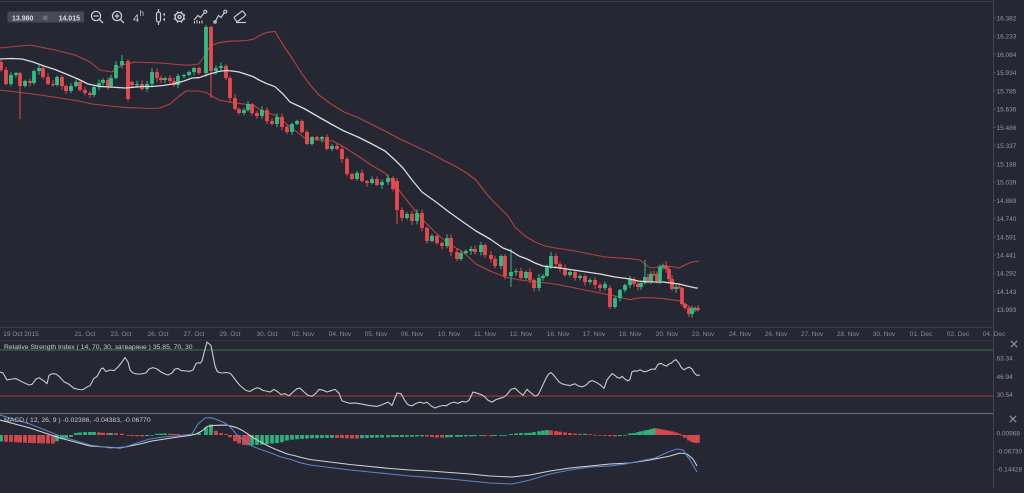 The width and height of the screenshot is (1024, 493). I want to click on svg-text: 15.337, so click(1007, 146).